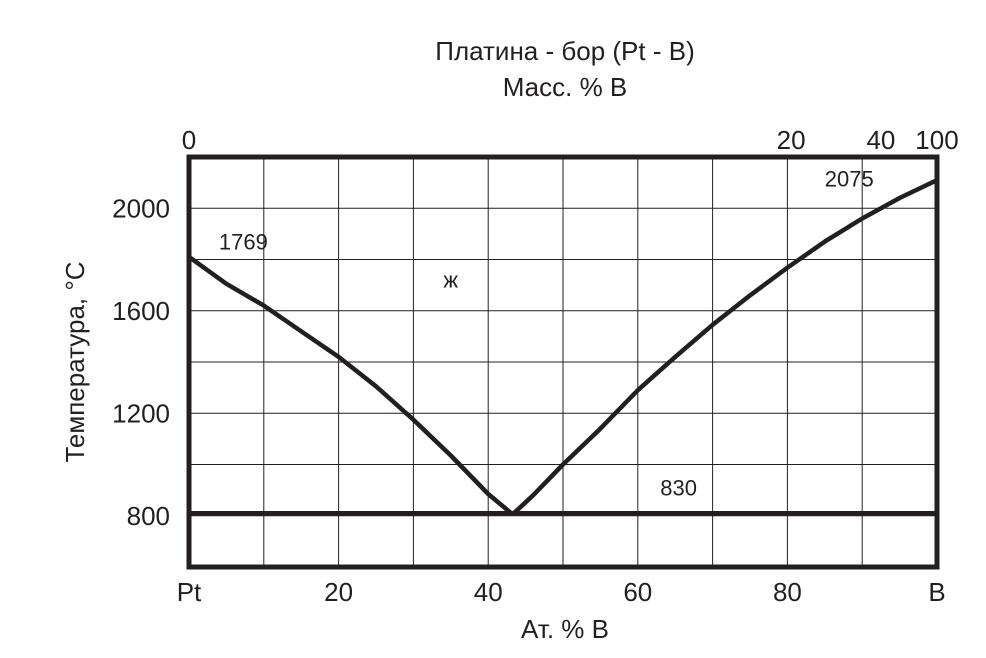 The width and height of the screenshot is (986, 658). Describe the element at coordinates (141, 208) in the screenshot. I see `y-tick-label: 2000` at that location.